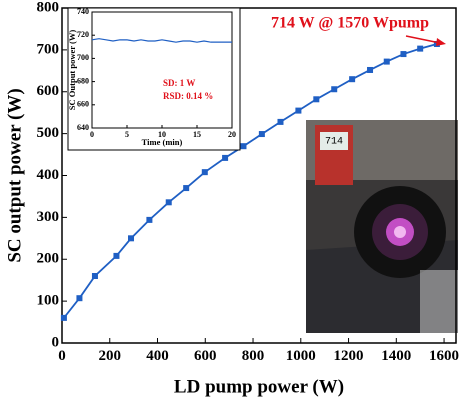 This screenshot has width=474, height=402. I want to click on y-tick-label: 740, so click(83, 11).